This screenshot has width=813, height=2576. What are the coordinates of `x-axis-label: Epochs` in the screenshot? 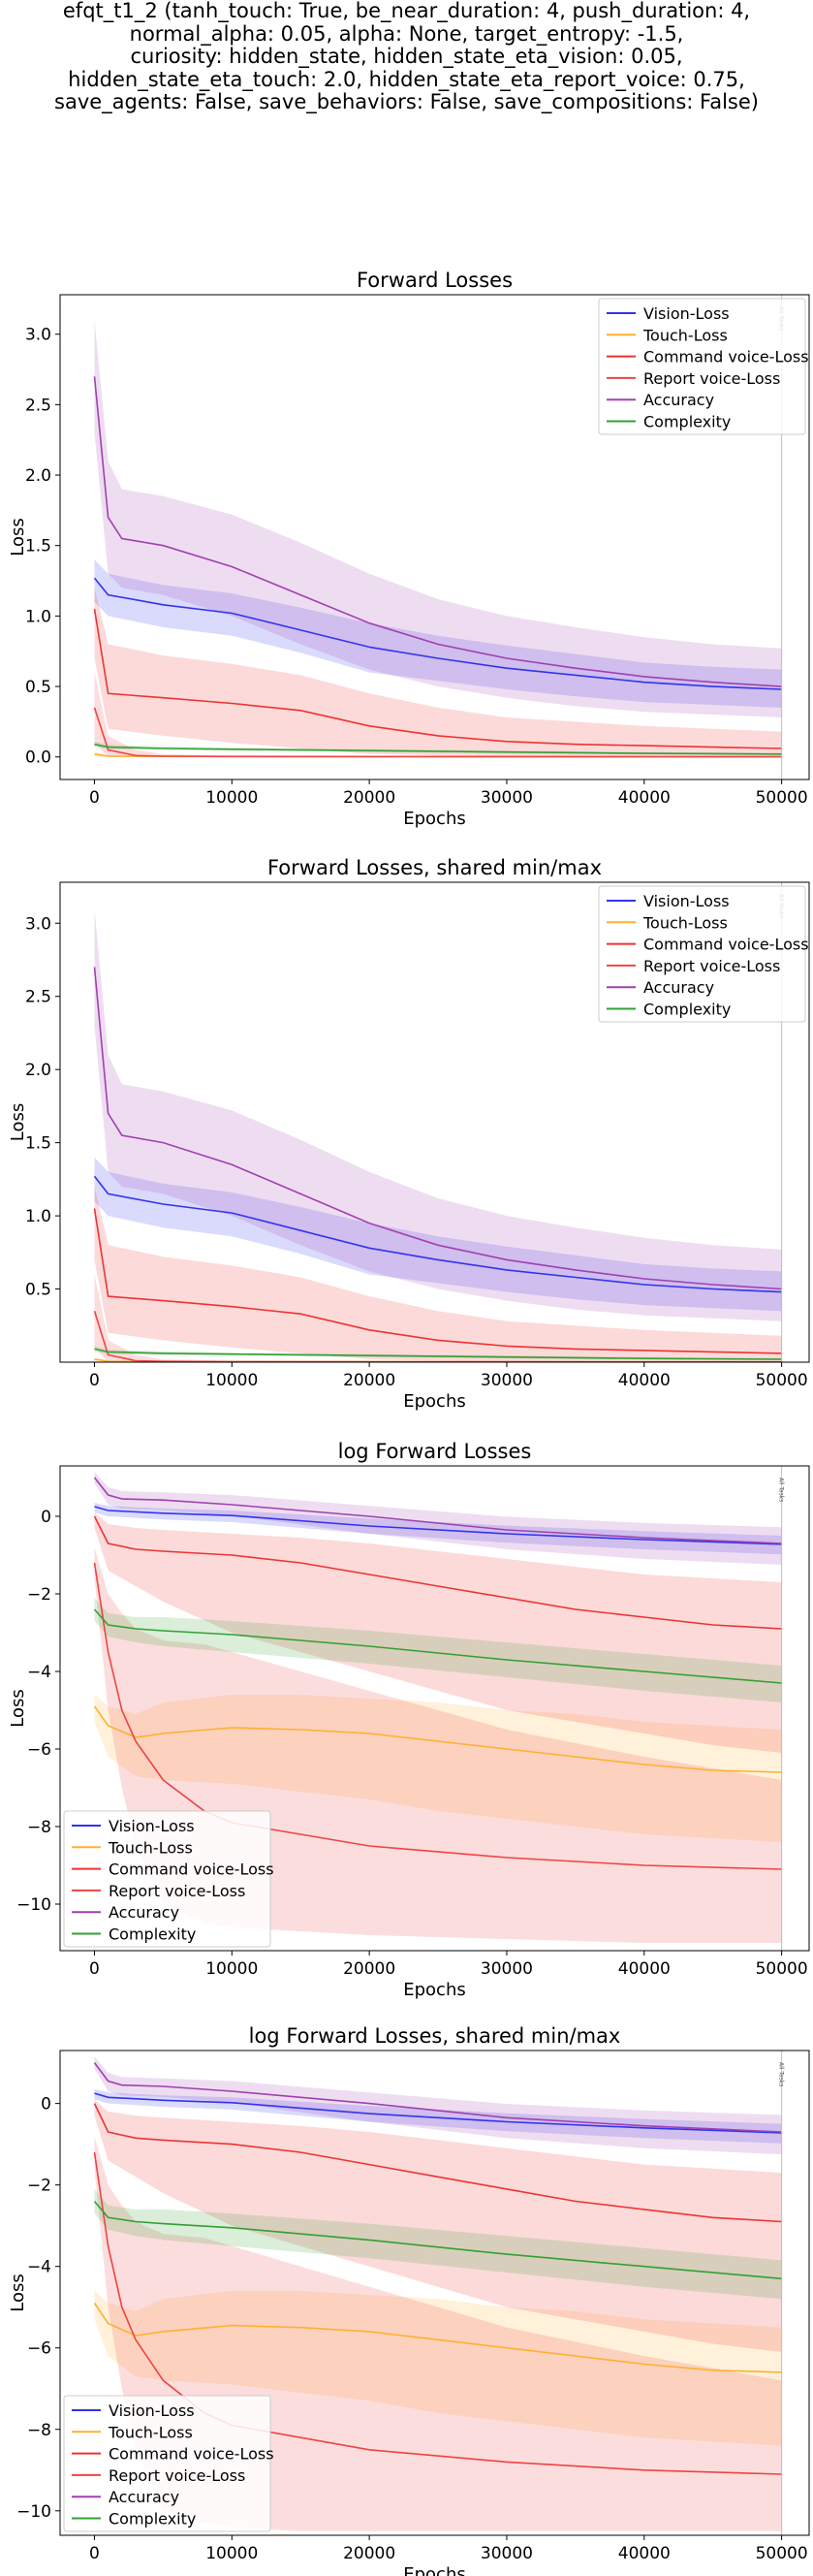 It's located at (434, 819).